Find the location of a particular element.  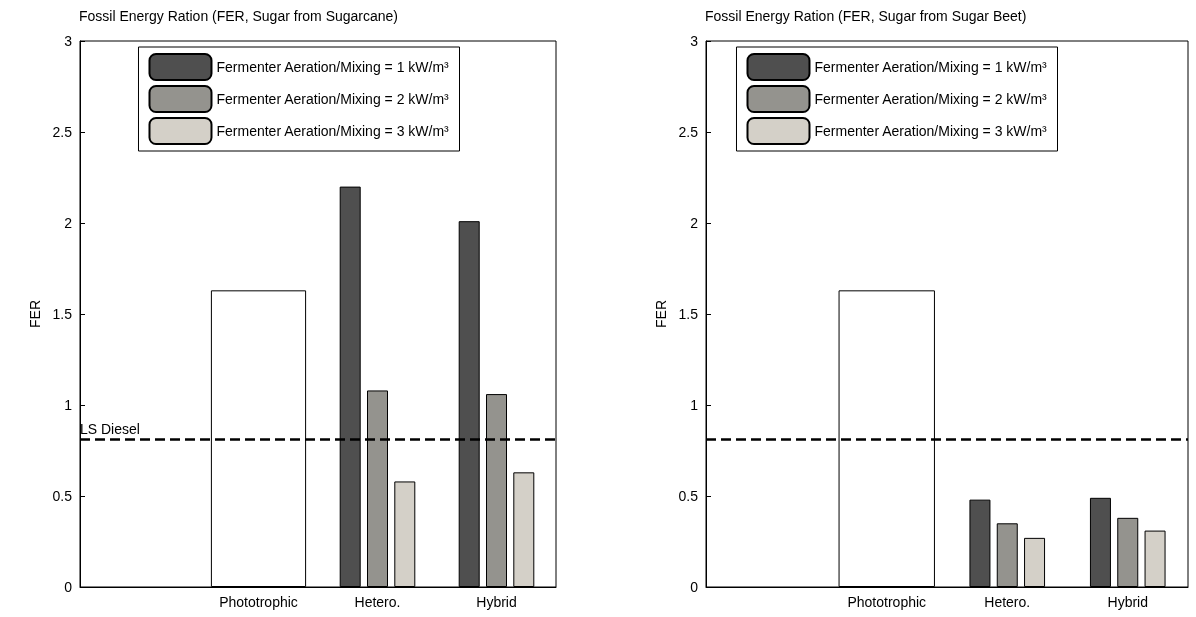

chart-title: Fossil Energy Ration (FER, Sugar from Sugarcane) is located at coordinates (239, 16).